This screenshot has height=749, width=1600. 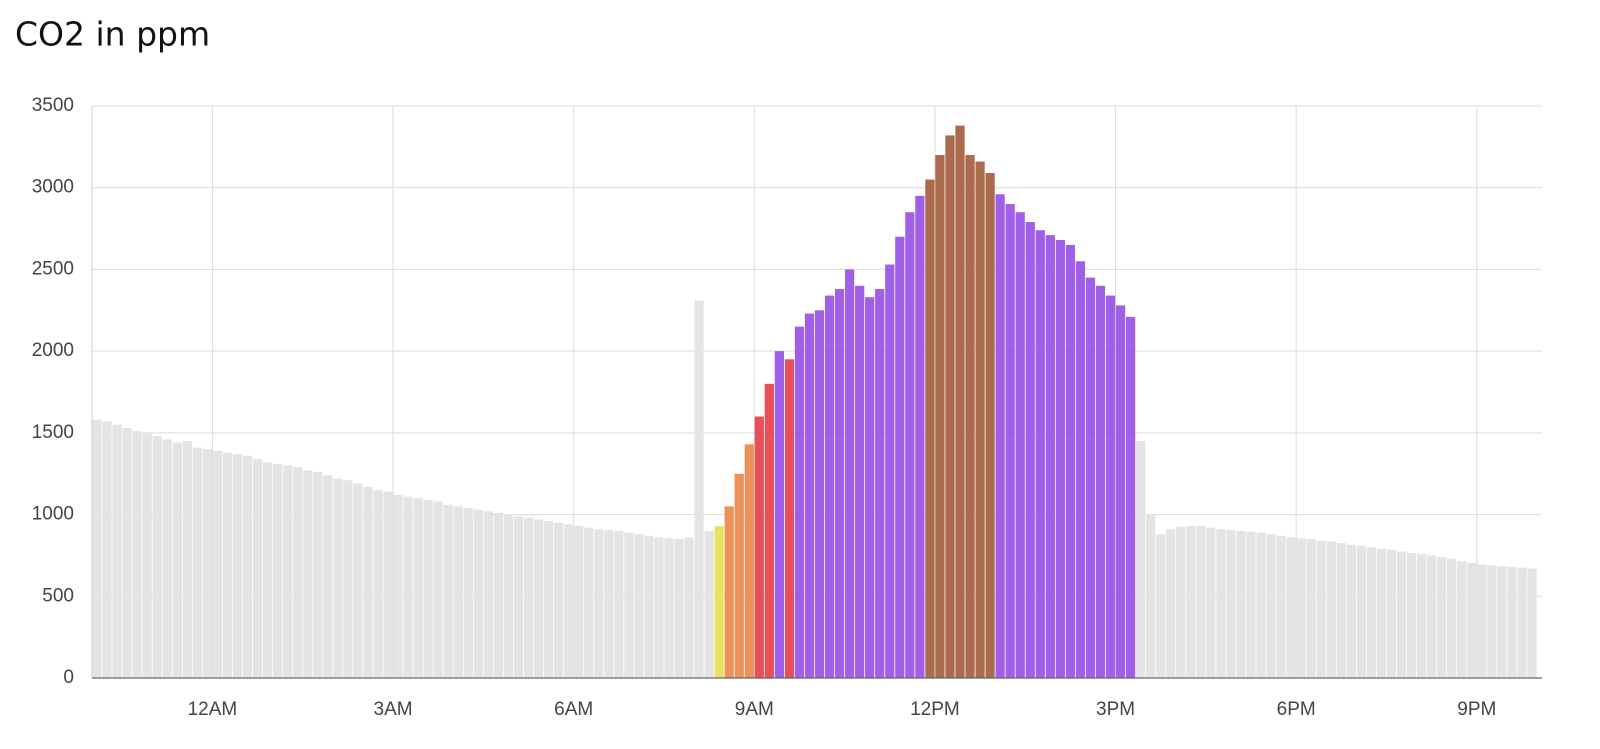 What do you see at coordinates (53, 432) in the screenshot?
I see `y-tick-label: 1500` at bounding box center [53, 432].